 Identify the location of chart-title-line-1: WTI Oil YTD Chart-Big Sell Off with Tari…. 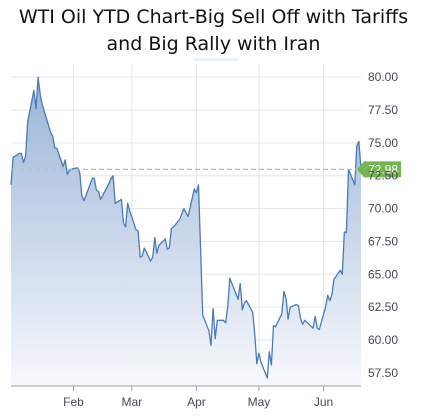
(213, 17).